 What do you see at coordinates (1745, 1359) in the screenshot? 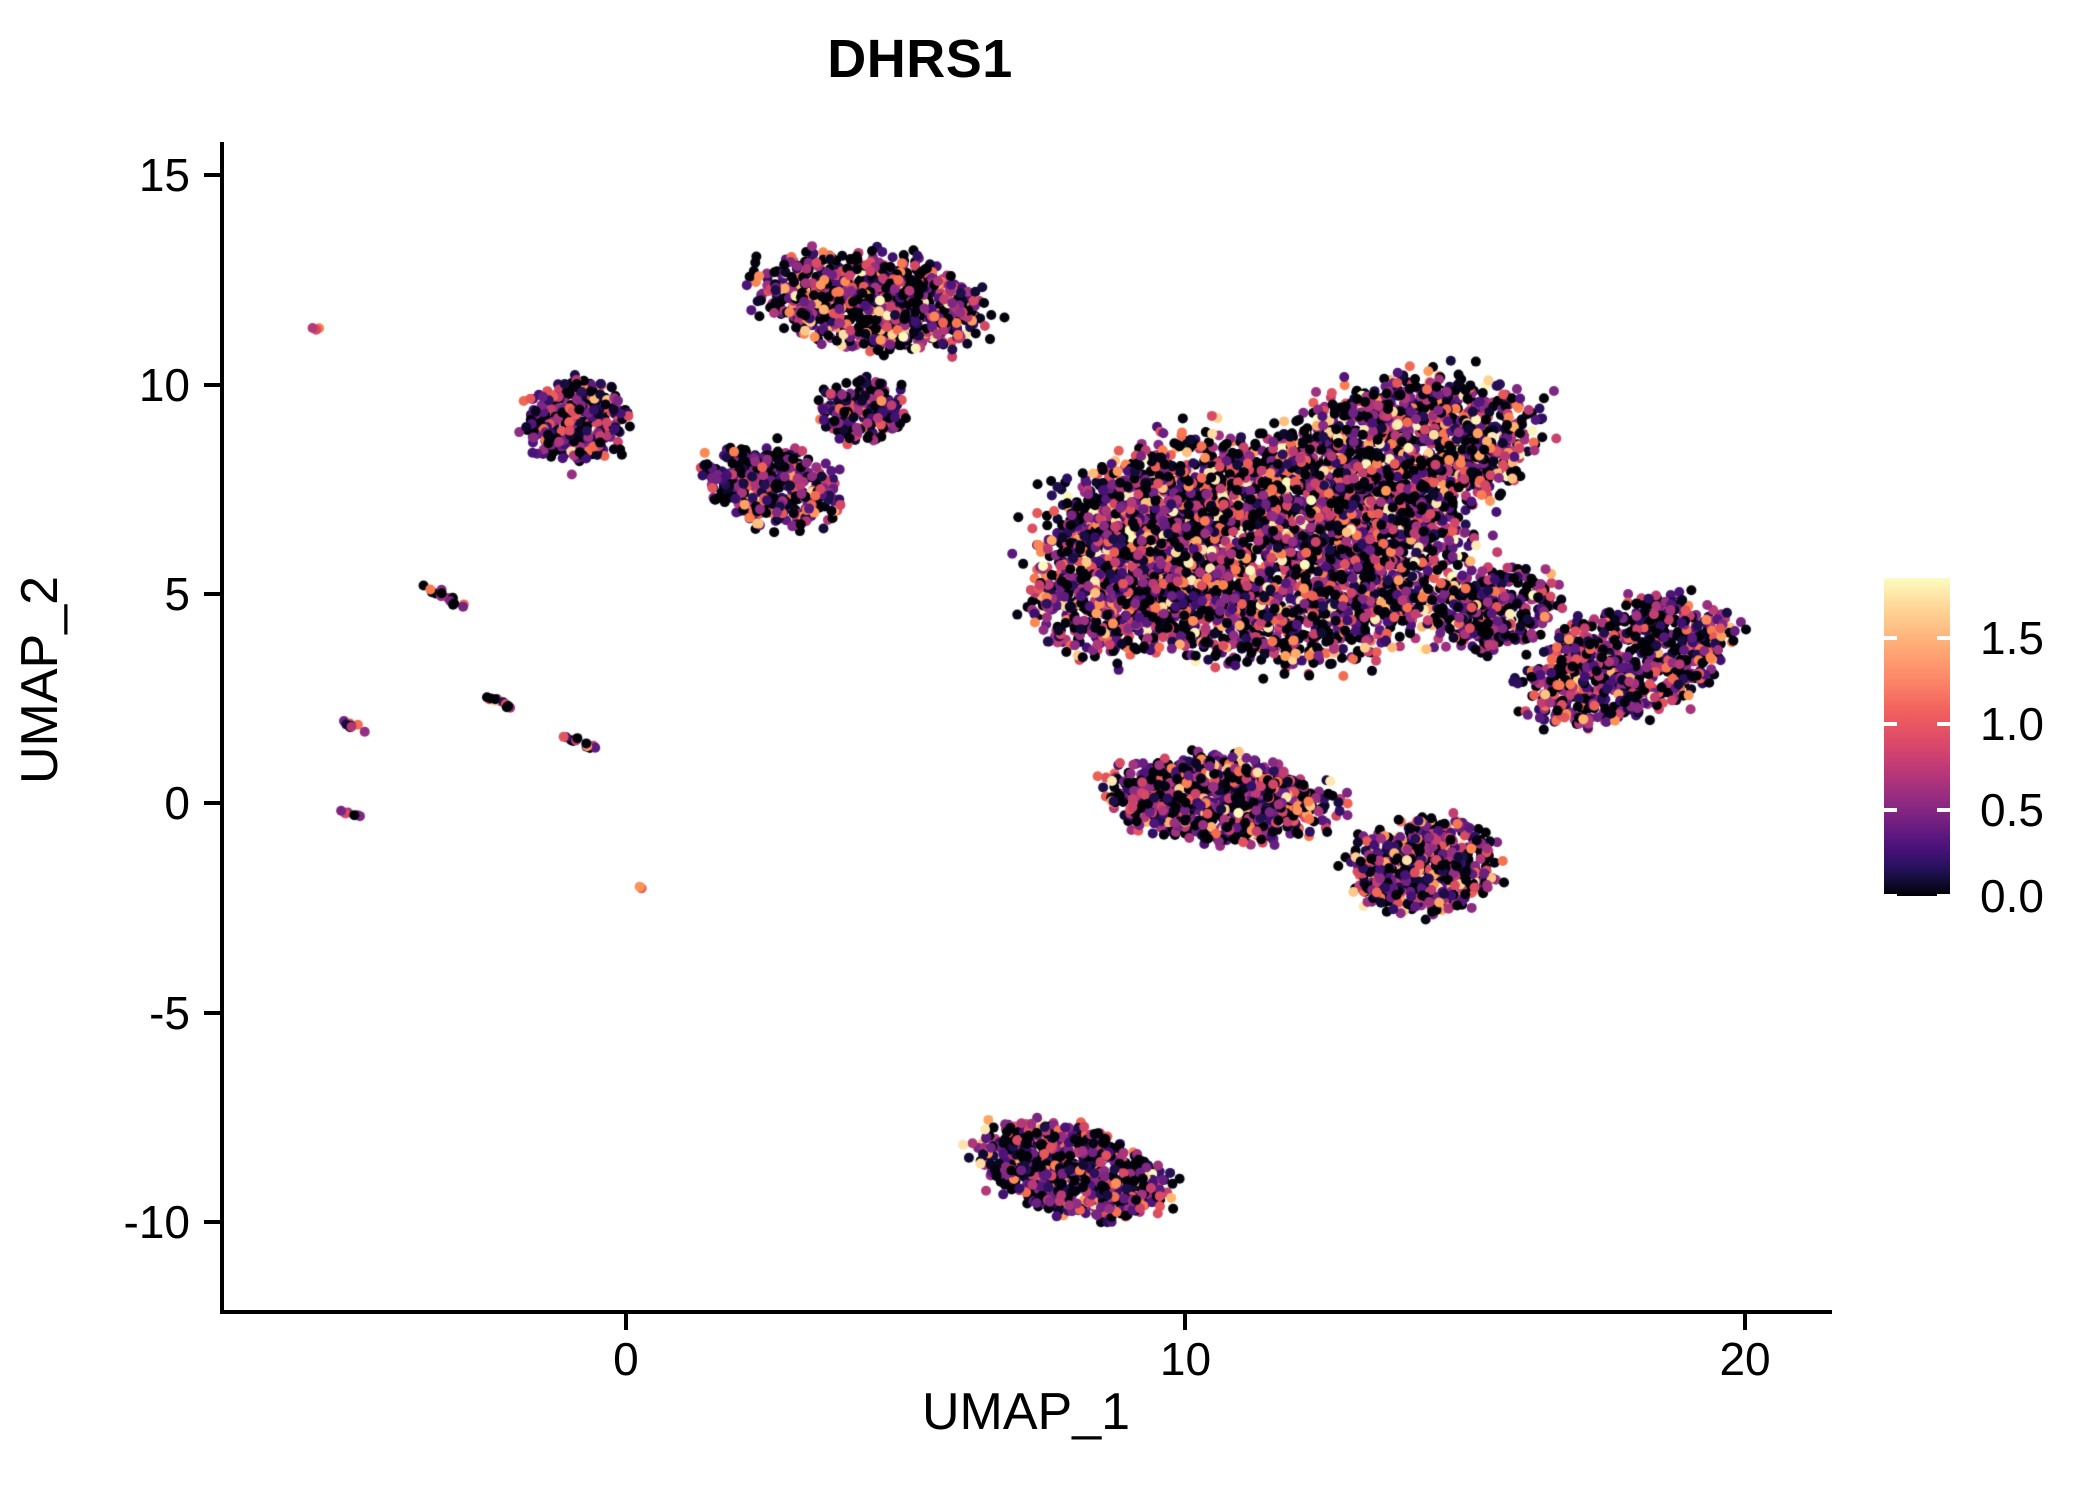
I see `x-tick-label: 20` at bounding box center [1745, 1359].